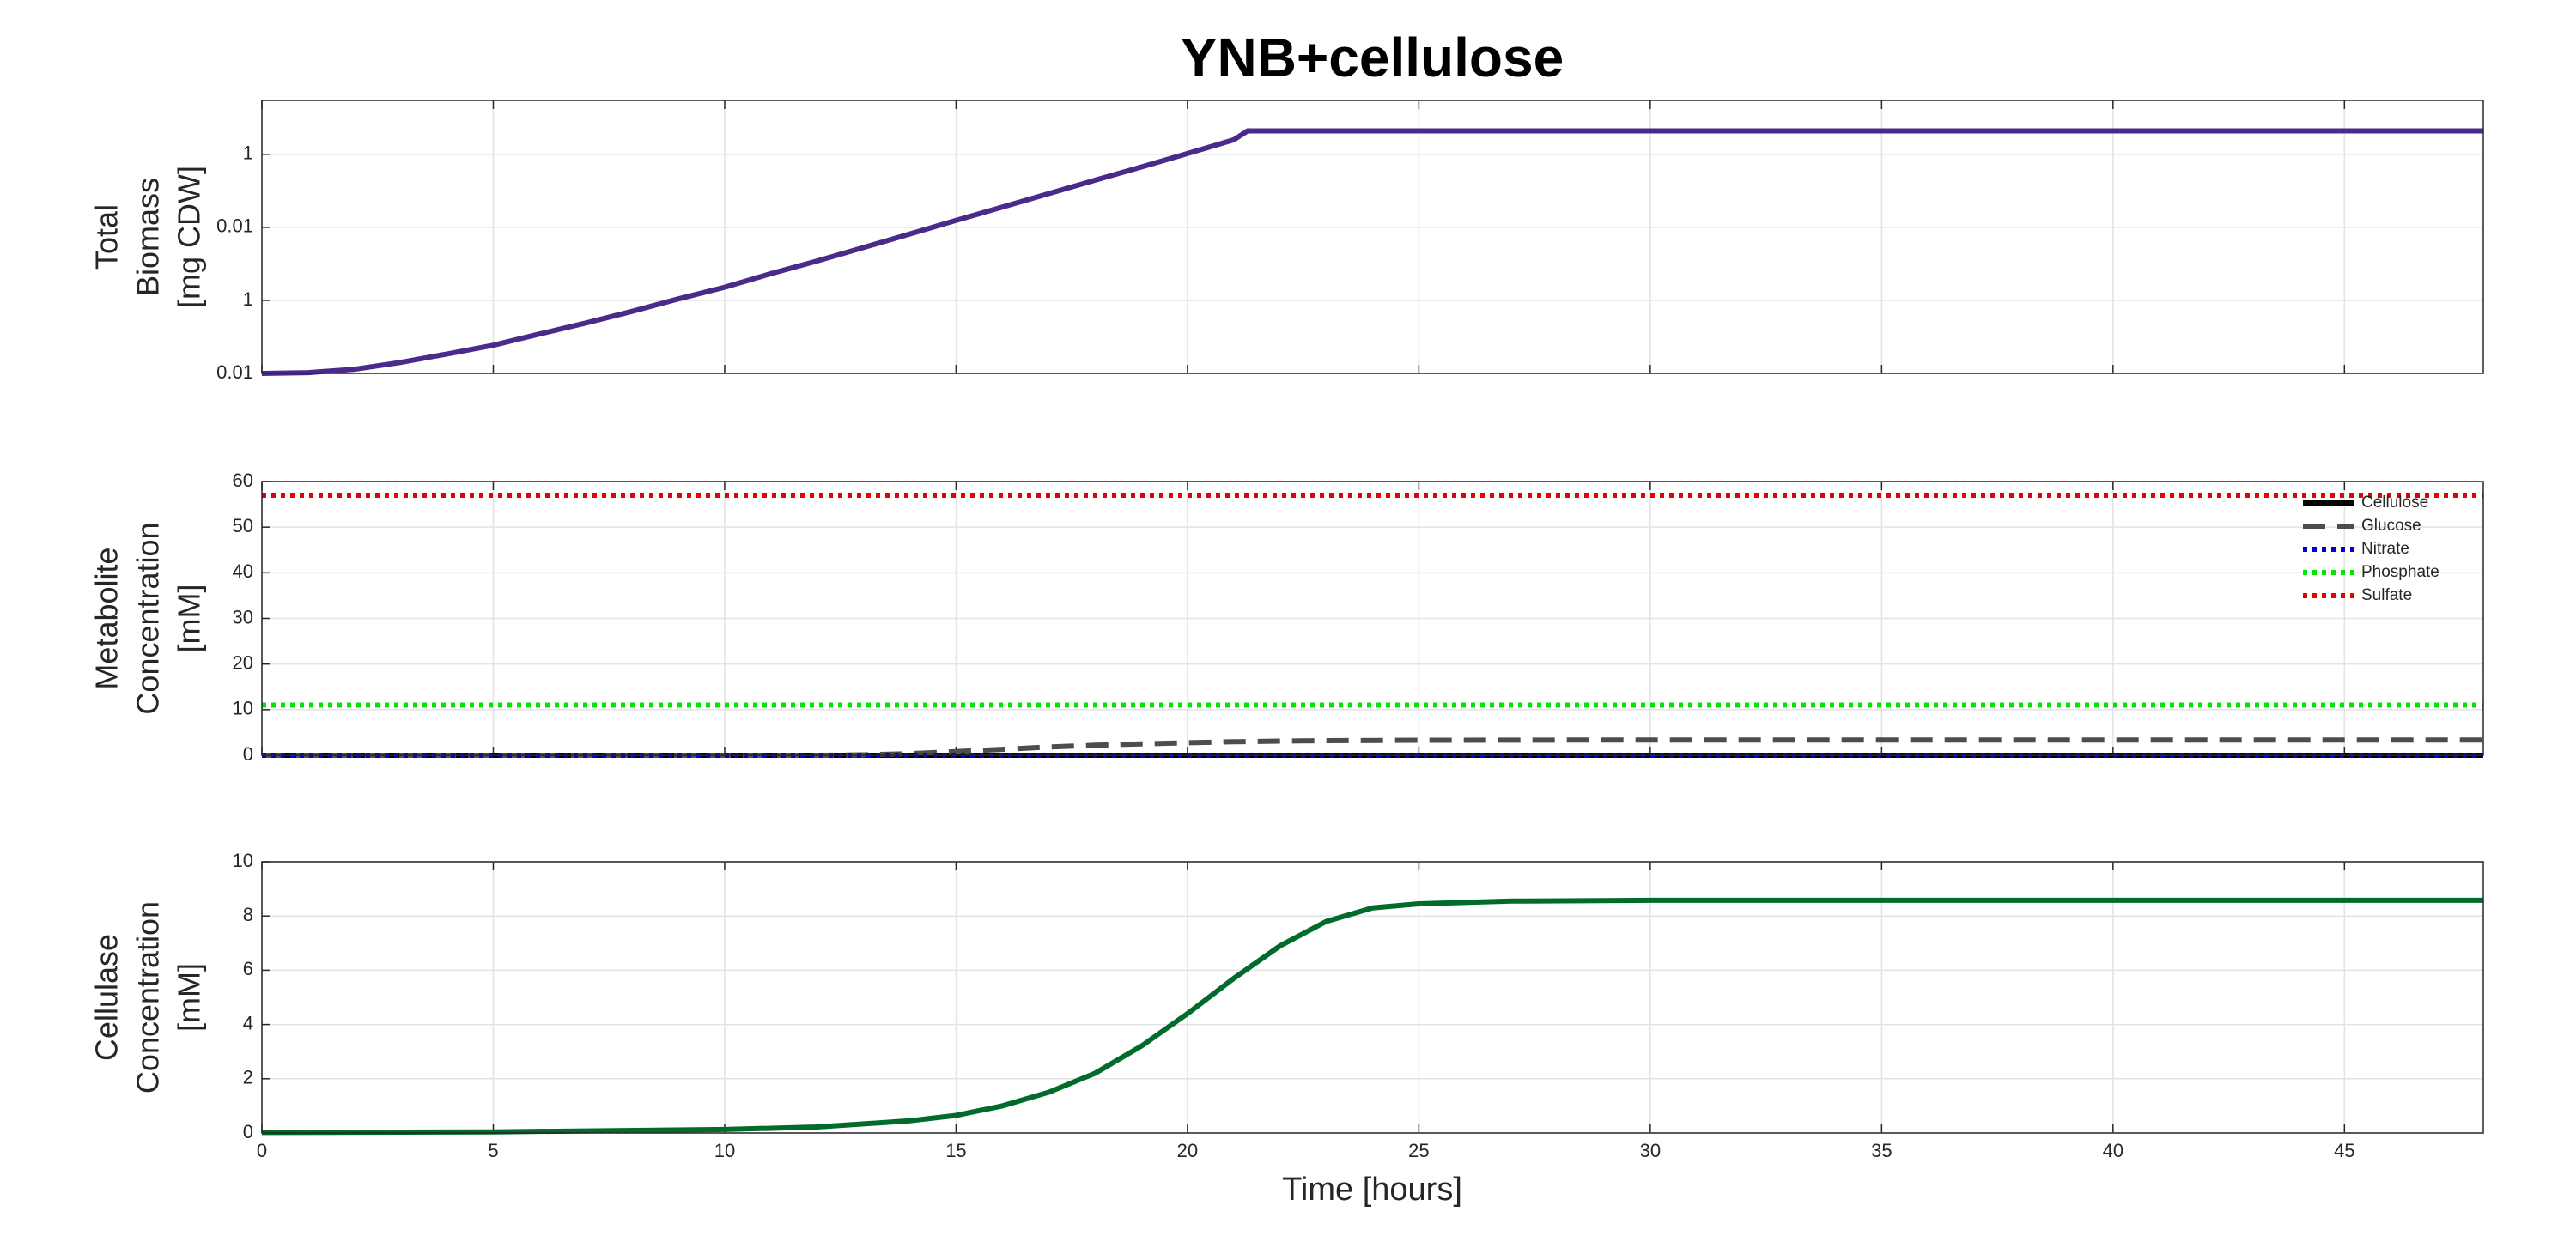  What do you see at coordinates (243, 480) in the screenshot?
I see `y-tick-label: 60` at bounding box center [243, 480].